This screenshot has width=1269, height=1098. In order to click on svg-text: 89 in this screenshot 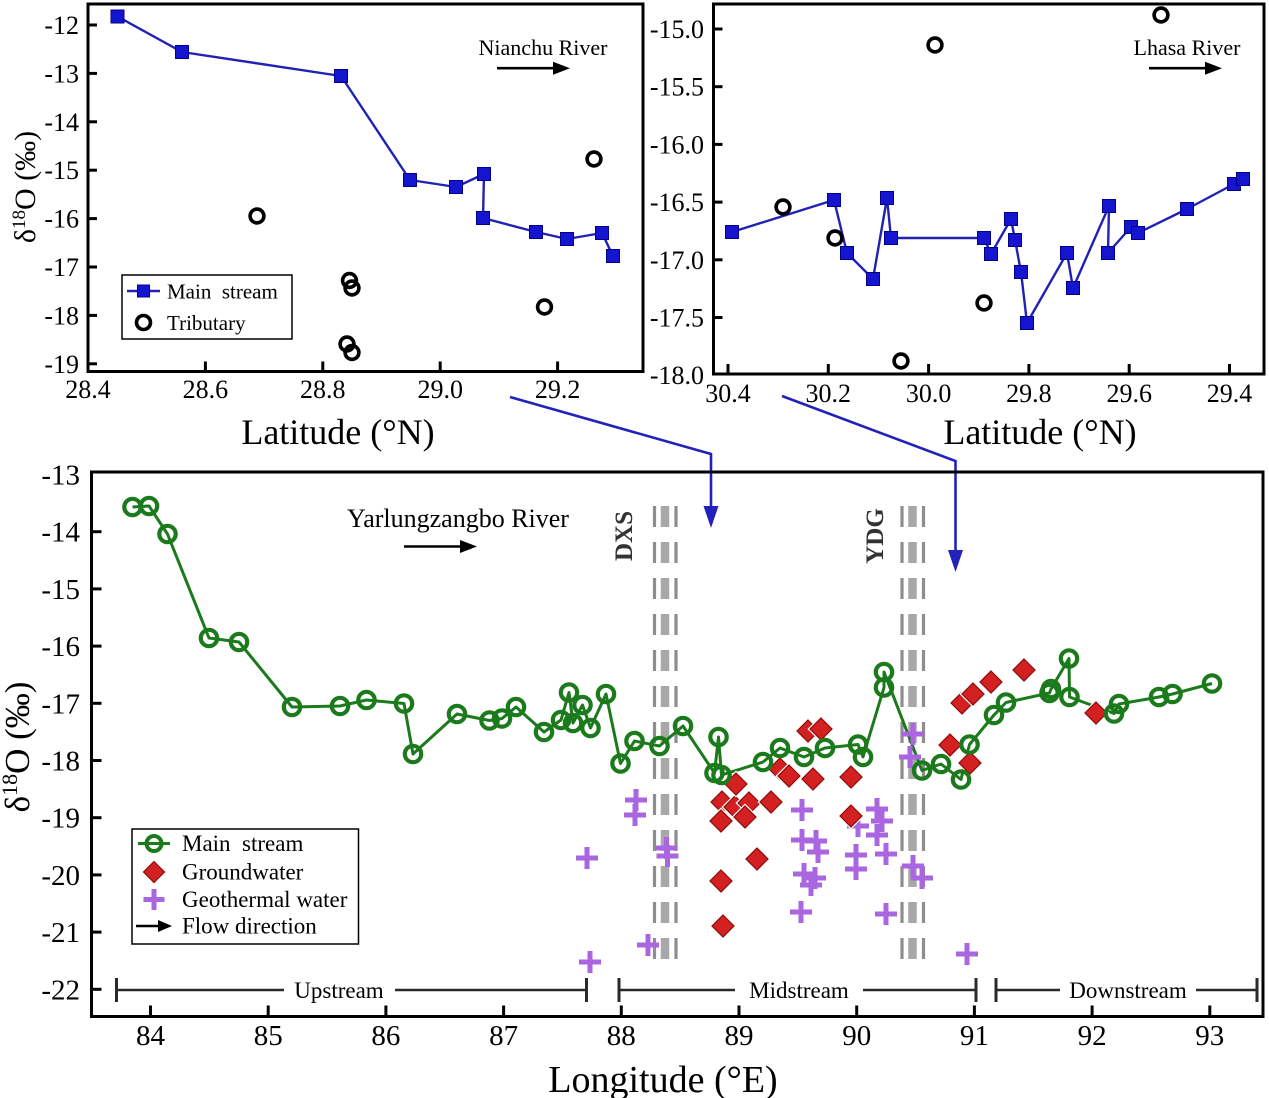, I will do `click(739, 1036)`.